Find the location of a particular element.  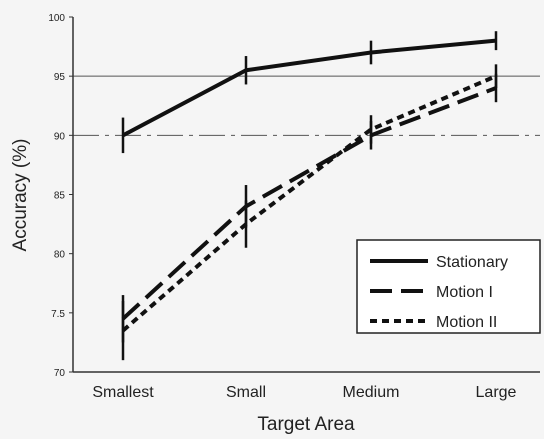

legend-box is located at coordinates (448, 286).